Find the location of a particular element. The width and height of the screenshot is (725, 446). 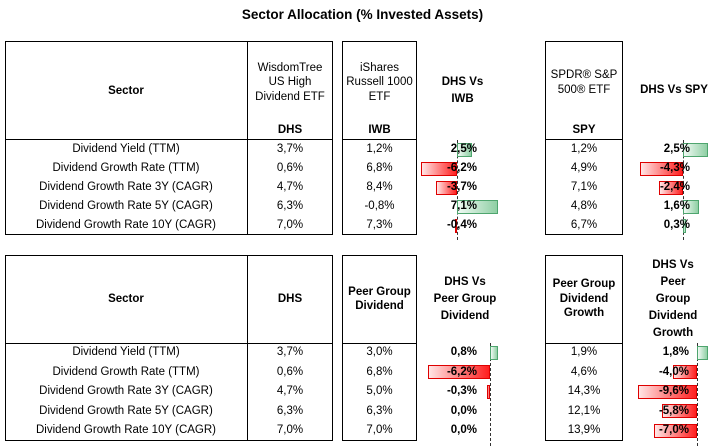

table1-iwb-values: 1,2% 6,8% 8,4% -0,8% 7,3% is located at coordinates (379, 187).